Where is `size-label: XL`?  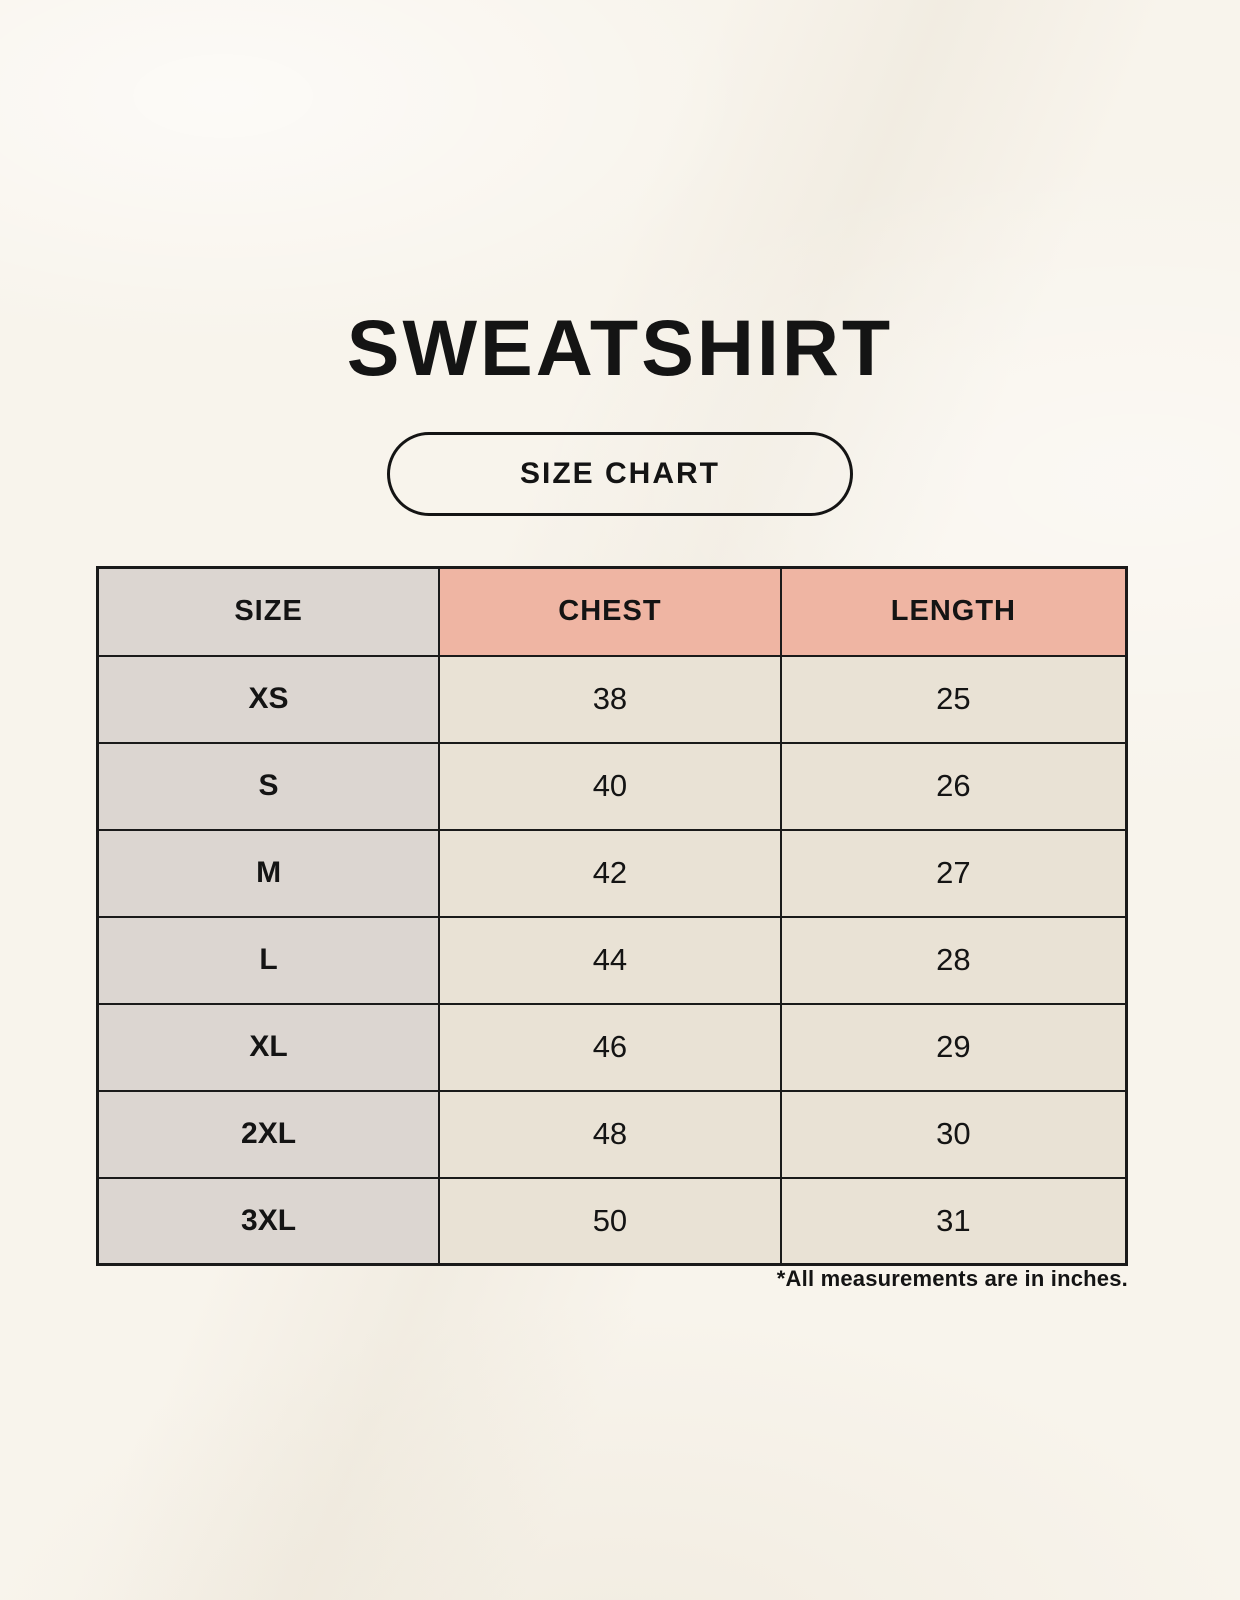
size-label: XL is located at coordinates (268, 1047).